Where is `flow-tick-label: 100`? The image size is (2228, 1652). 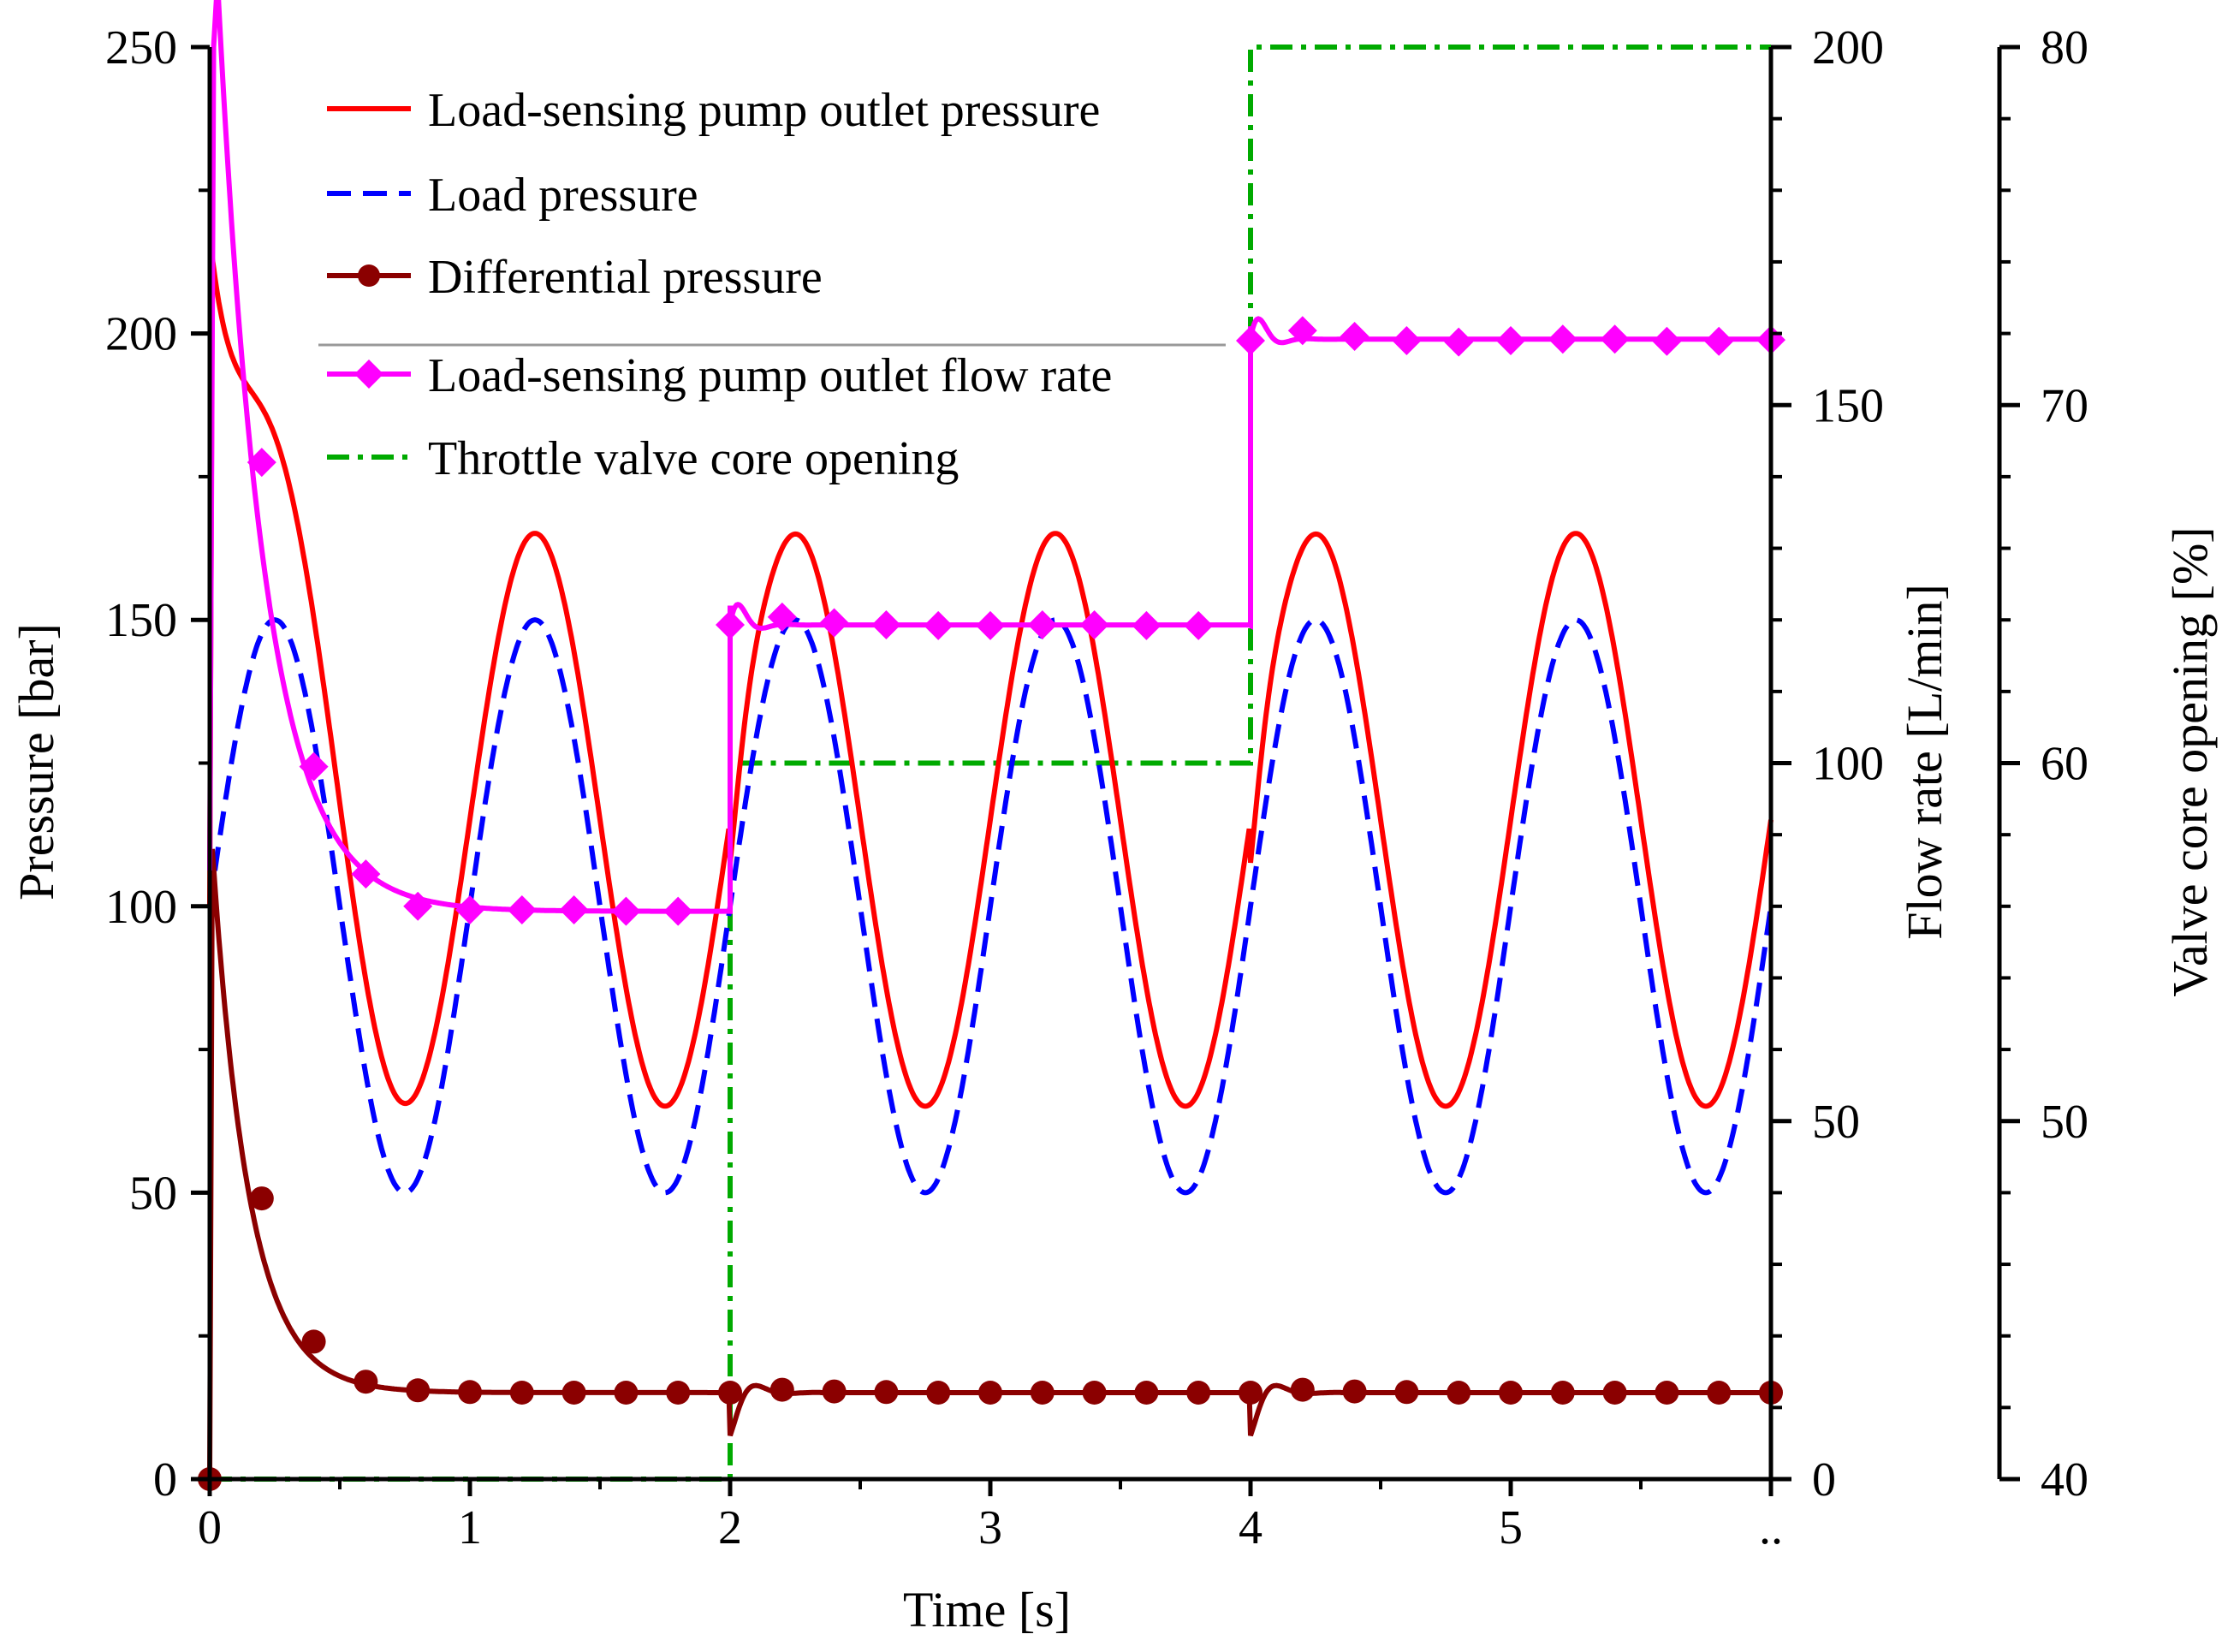 flow-tick-label: 100 is located at coordinates (1848, 764).